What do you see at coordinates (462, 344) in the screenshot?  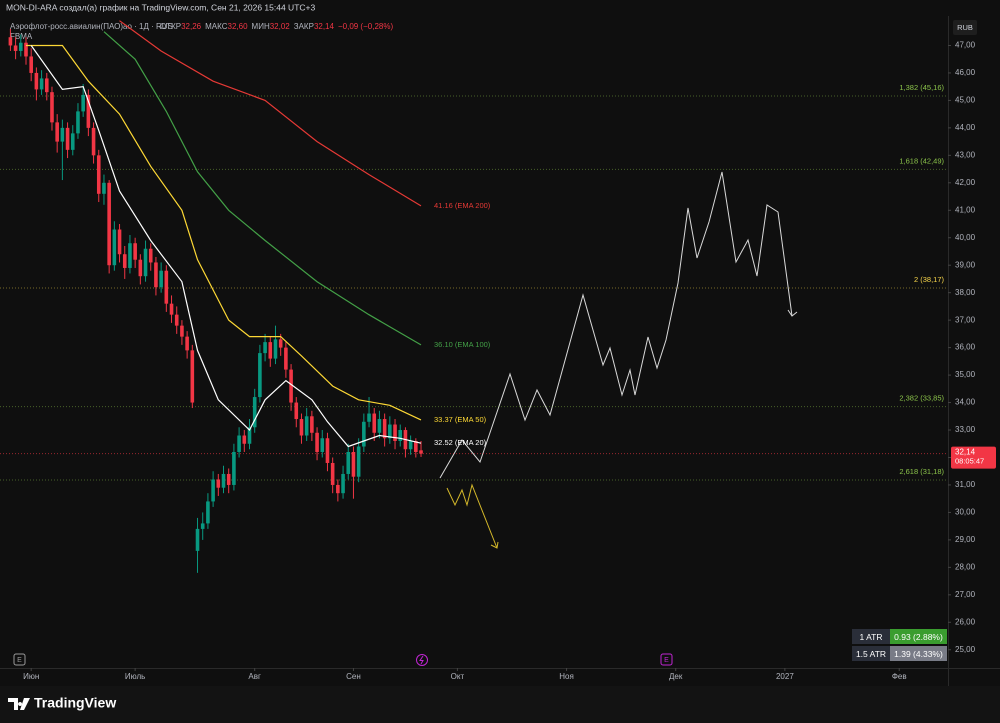 I see `ema-label: 36.10 (EMA 100)` at bounding box center [462, 344].